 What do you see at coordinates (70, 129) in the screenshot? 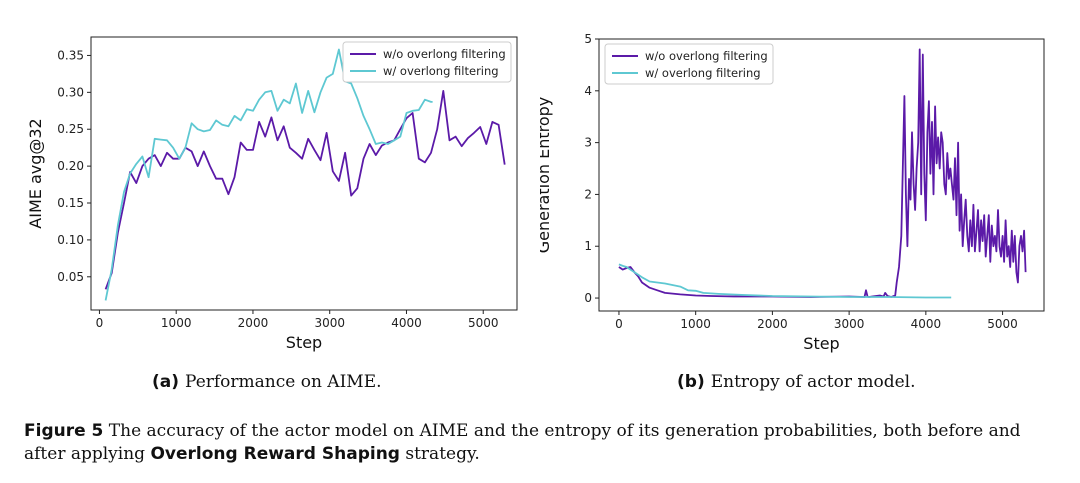
I see `y-tick-label: 0.25` at bounding box center [70, 129].